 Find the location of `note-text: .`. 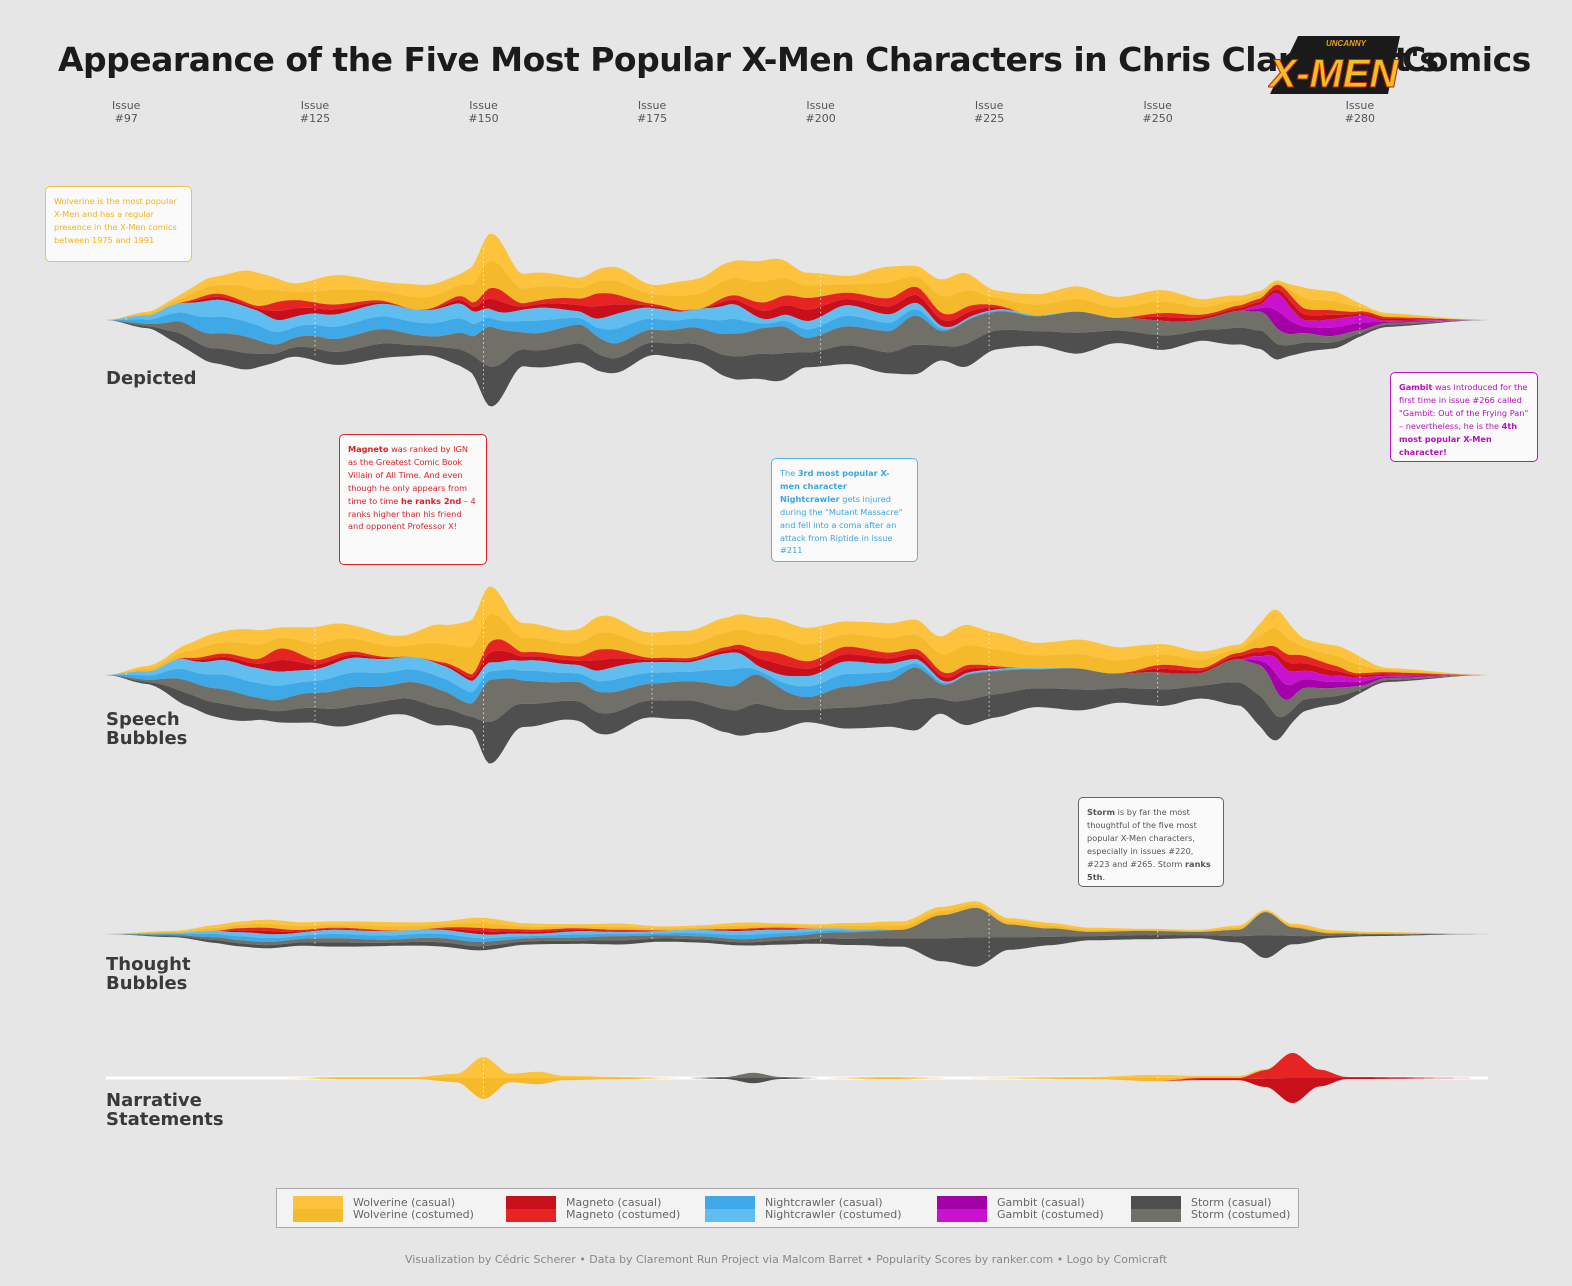

note-text: . is located at coordinates (1104, 876).